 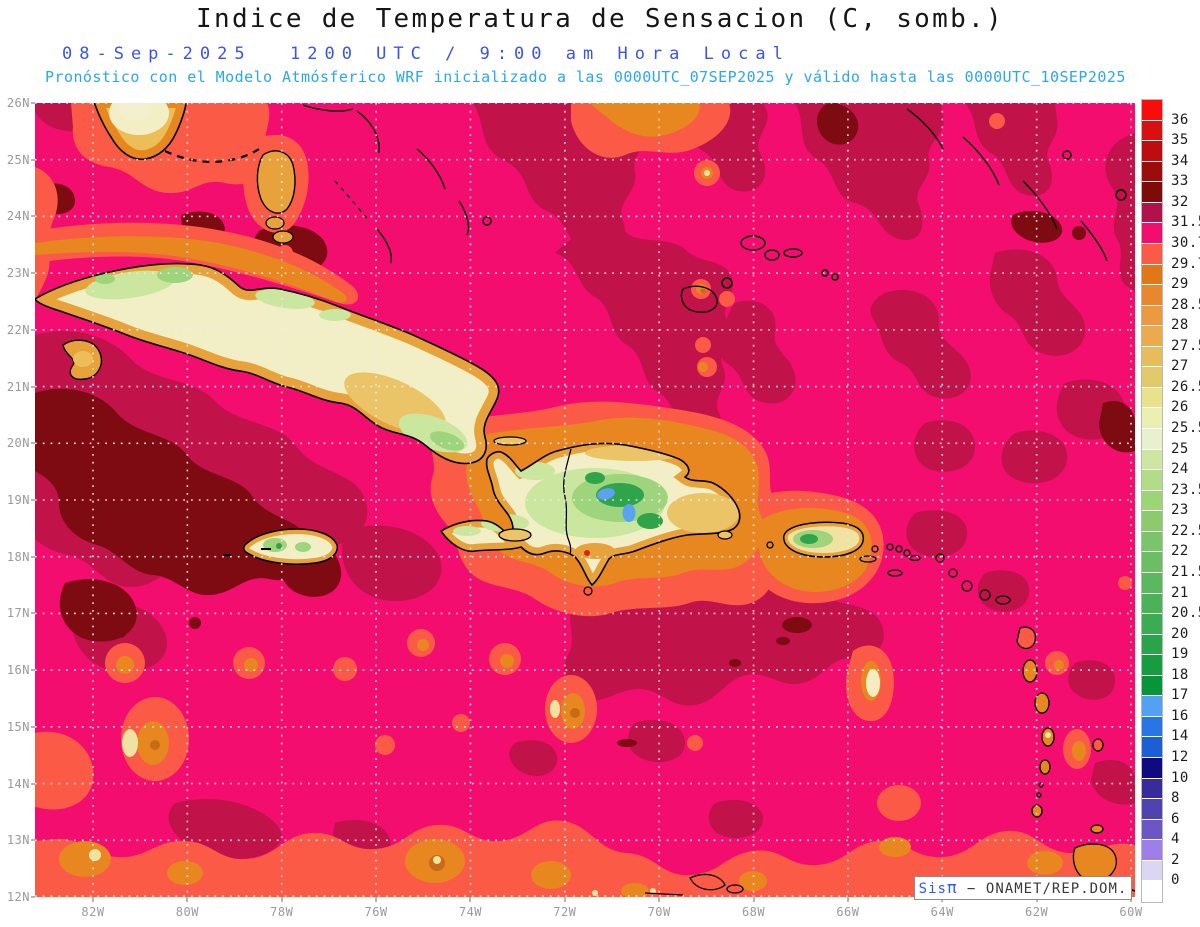 I want to click on colorbar-tick-label: 28, so click(x=1180, y=325).